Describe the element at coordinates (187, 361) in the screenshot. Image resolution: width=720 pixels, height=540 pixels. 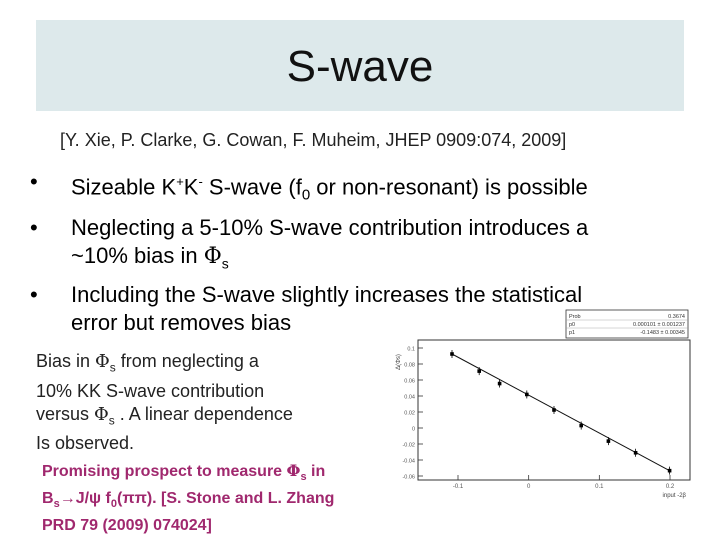
I see `text: from neglecting a` at that location.